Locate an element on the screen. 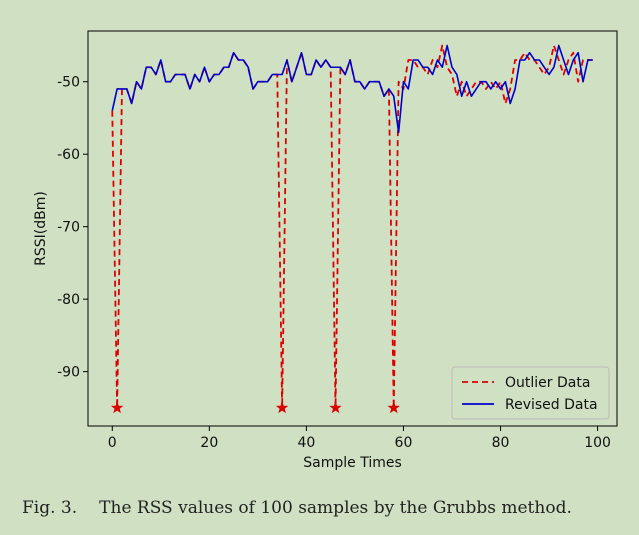 This screenshot has height=535, width=639. x-tick-label: 100 is located at coordinates (597, 443).